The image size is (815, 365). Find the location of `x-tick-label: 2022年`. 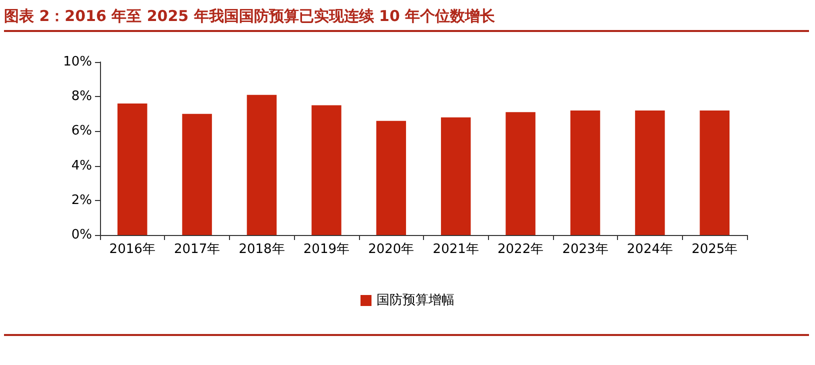

x-tick-label: 2022年 is located at coordinates (521, 249).